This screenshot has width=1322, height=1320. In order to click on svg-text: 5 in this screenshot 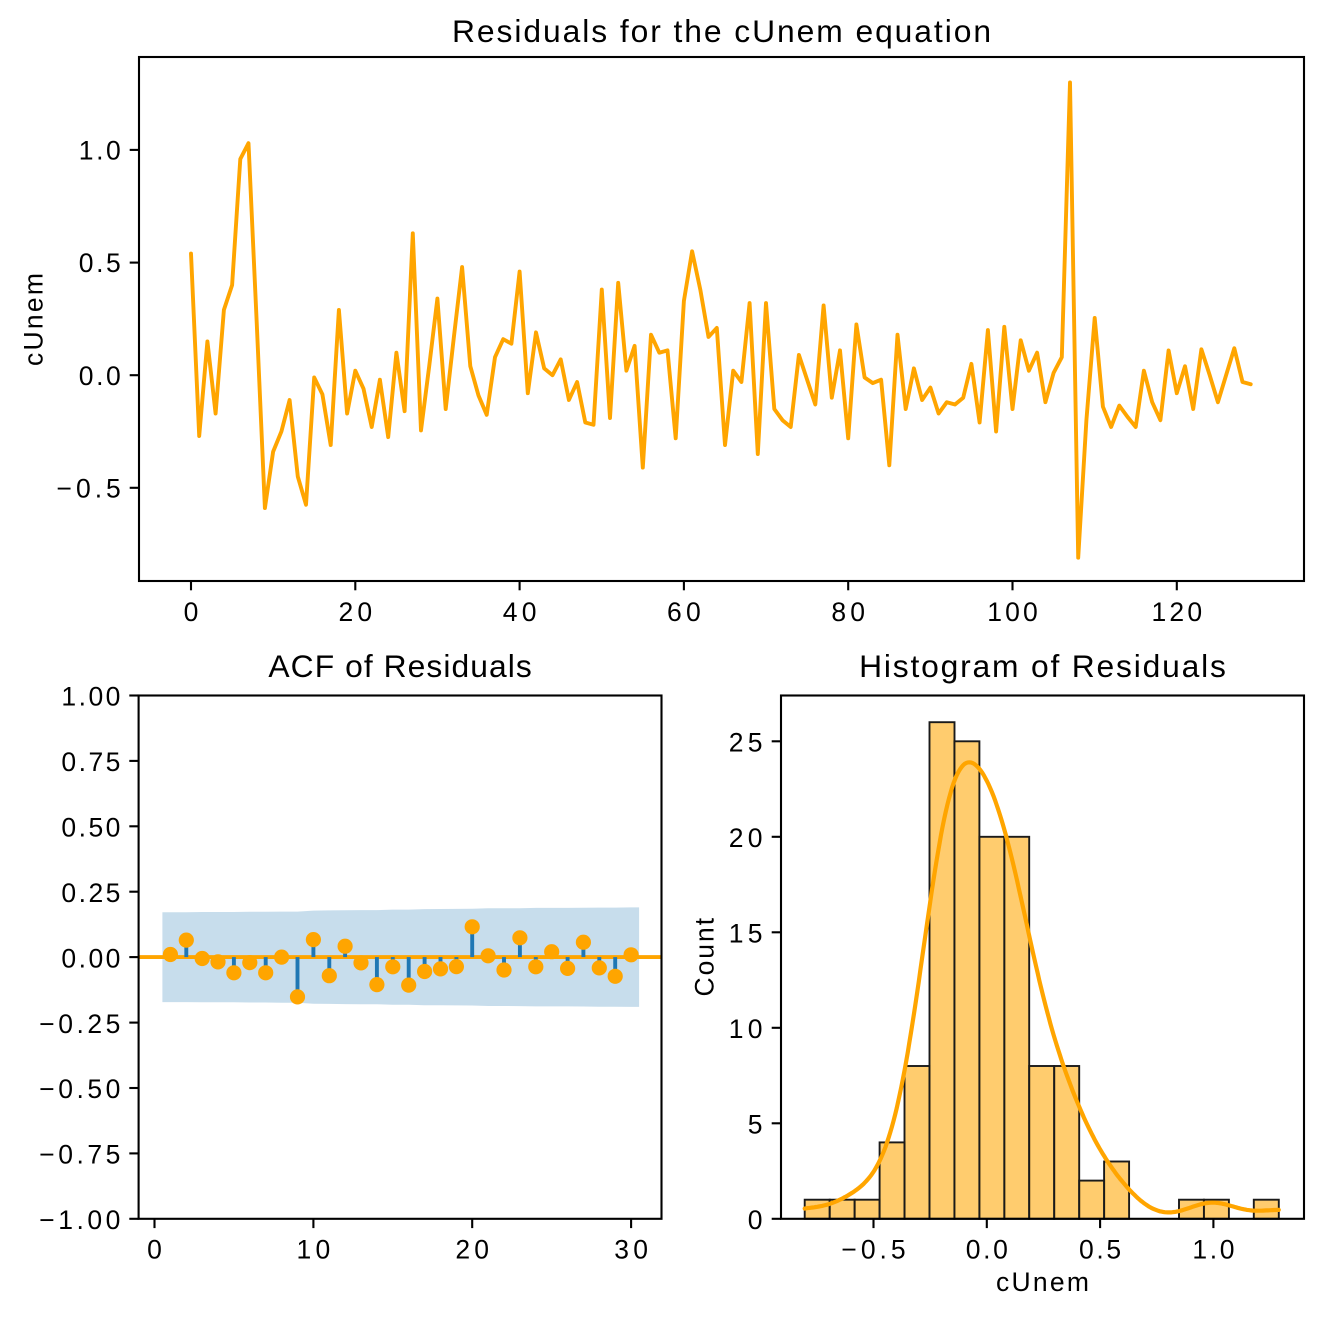, I will do `click(755, 1125)`.